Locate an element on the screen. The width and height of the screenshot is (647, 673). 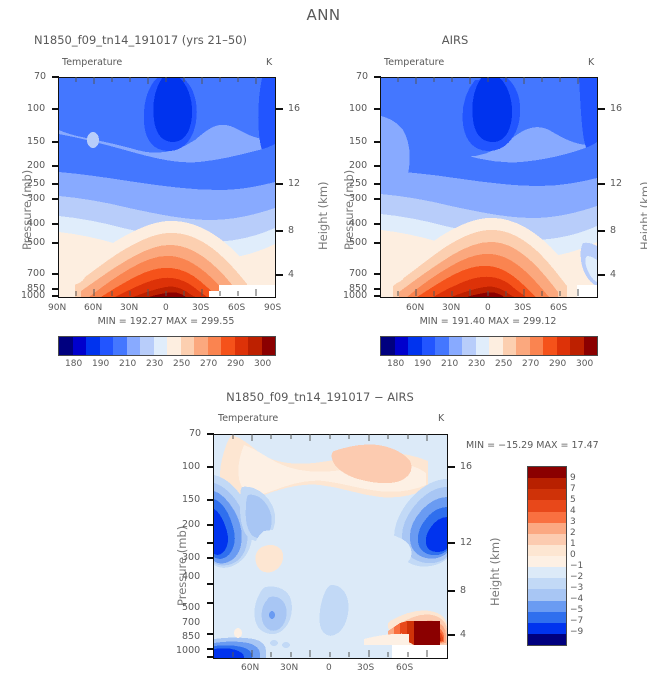
xtick-diff-2: 0 is located at coordinates (329, 668).